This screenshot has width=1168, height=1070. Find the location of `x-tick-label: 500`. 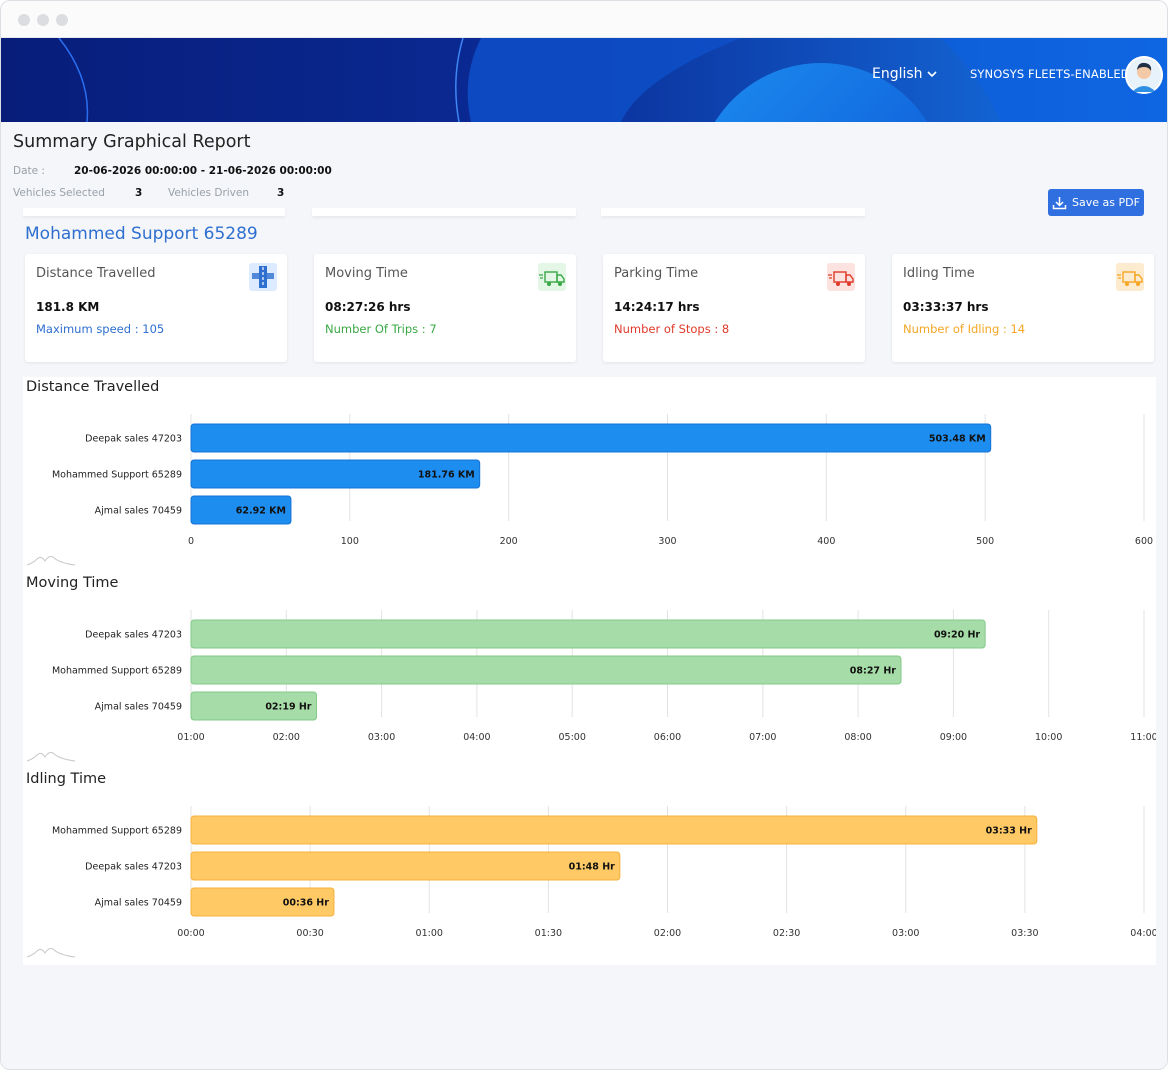

x-tick-label: 500 is located at coordinates (985, 541).